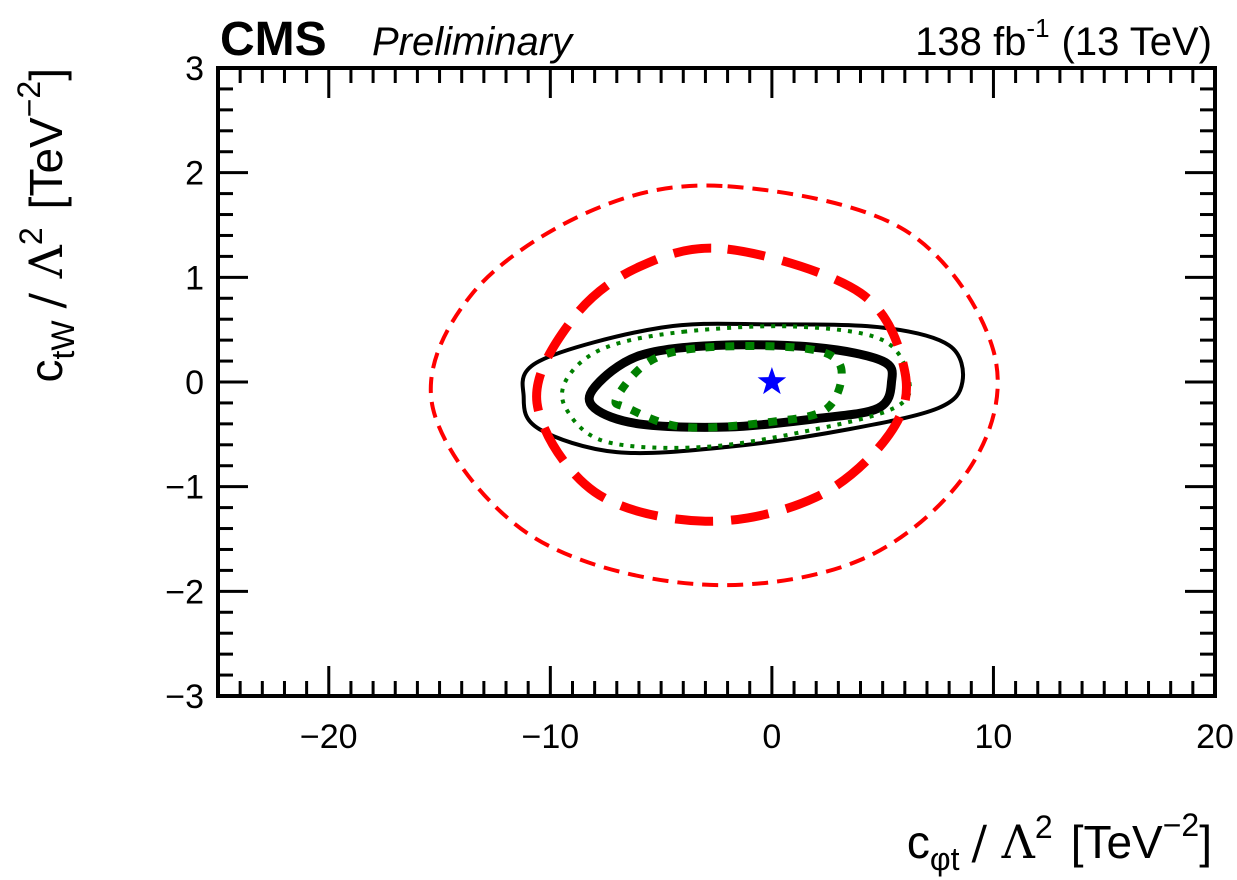  I want to click on contour-red-thick, so click(721, 384).